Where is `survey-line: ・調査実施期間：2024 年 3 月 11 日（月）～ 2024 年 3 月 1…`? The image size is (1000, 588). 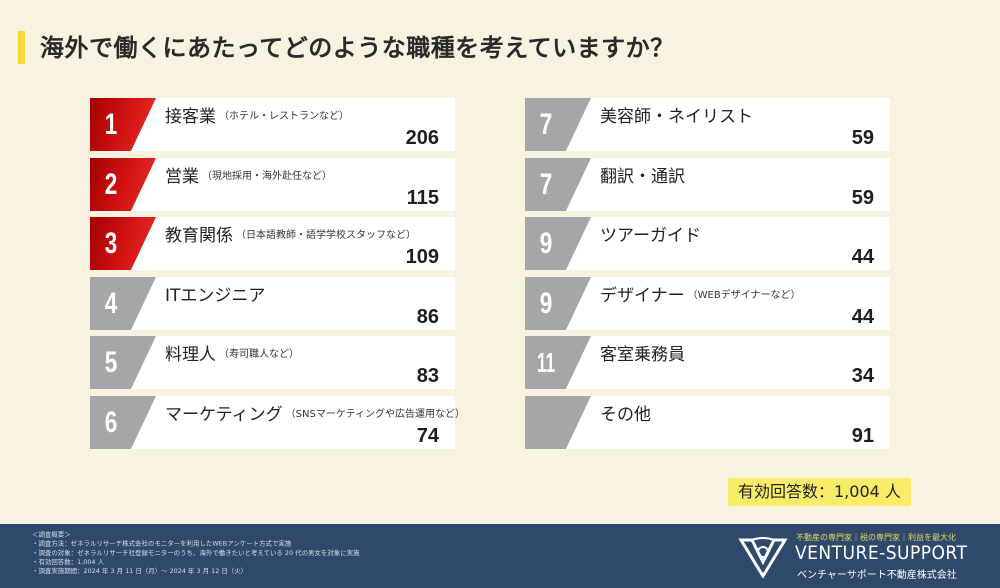
survey-line: ・調査実施期間：2024 年 3 月 11 日（月）～ 2024 年 3 月 1… is located at coordinates (140, 571).